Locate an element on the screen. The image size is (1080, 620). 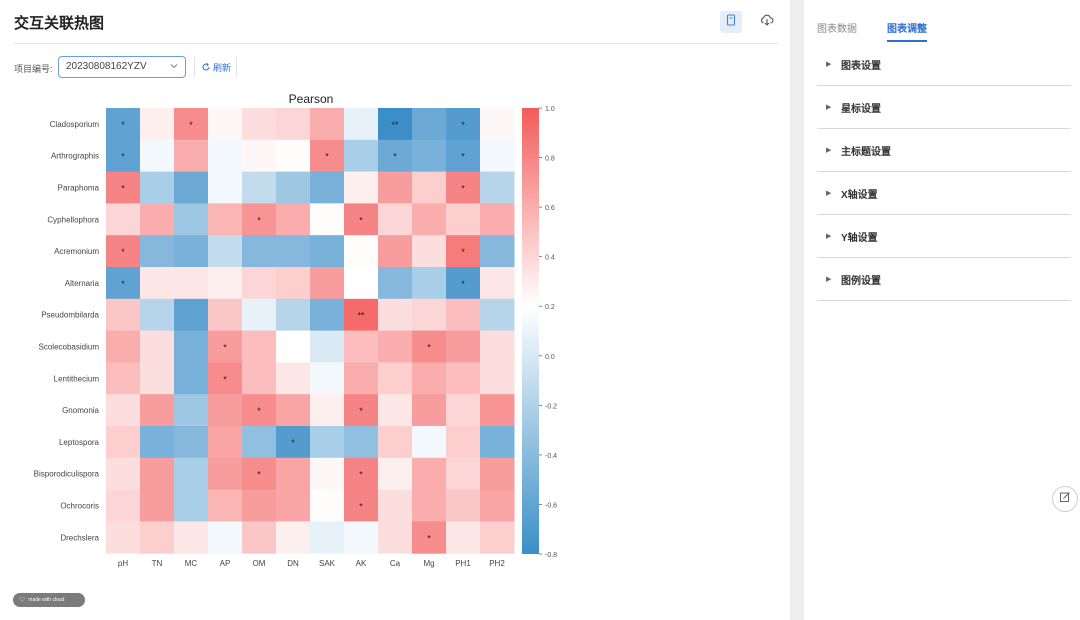
colorbar-tick-label: -0.2 is located at coordinates (551, 406).